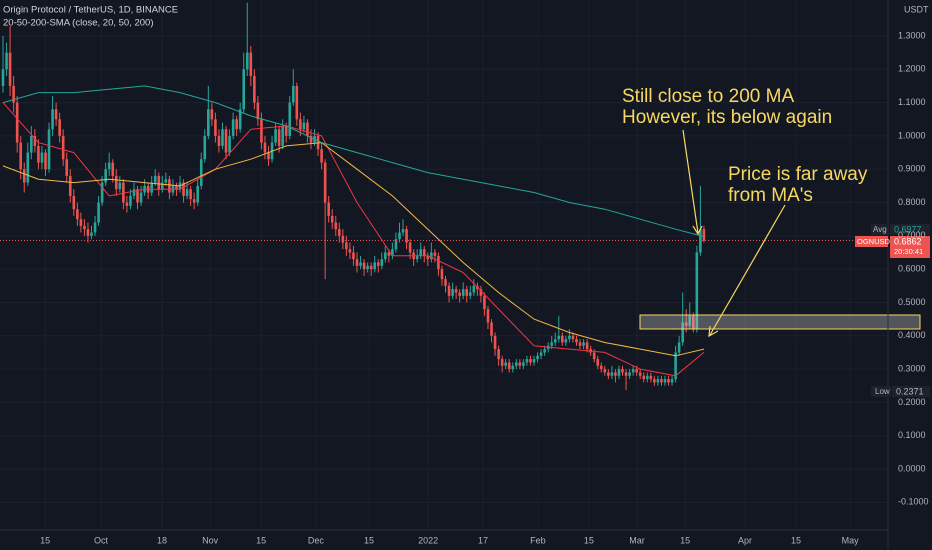 This screenshot has width=932, height=550. I want to click on countdown: 20:30:41, so click(908, 251).